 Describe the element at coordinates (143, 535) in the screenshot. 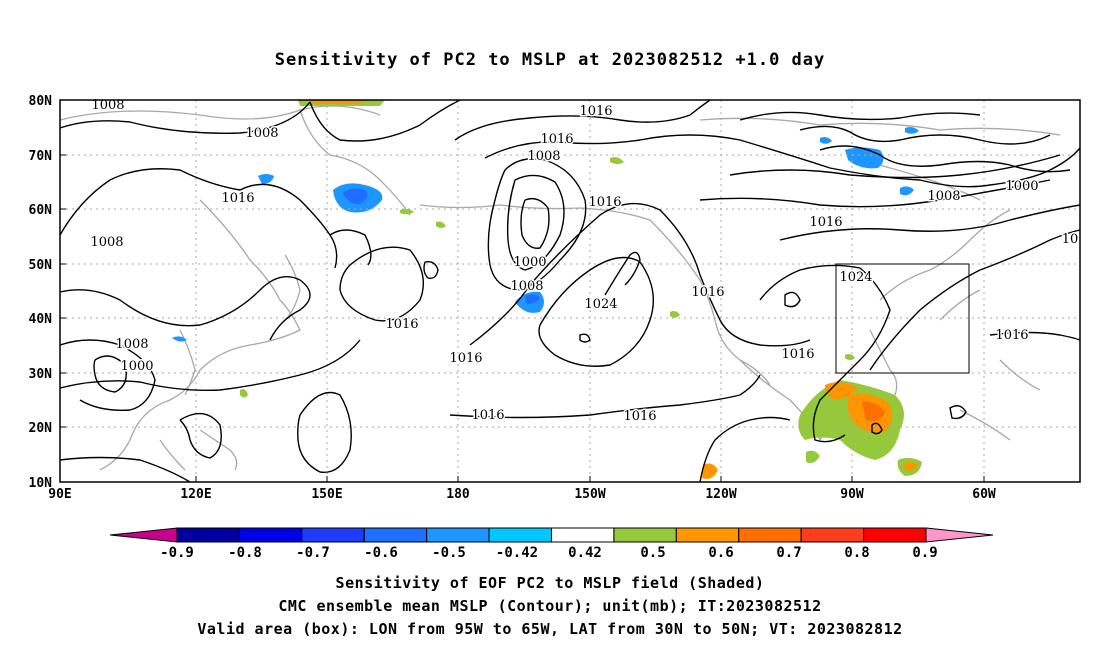

I see `colorbar-extension-low` at that location.